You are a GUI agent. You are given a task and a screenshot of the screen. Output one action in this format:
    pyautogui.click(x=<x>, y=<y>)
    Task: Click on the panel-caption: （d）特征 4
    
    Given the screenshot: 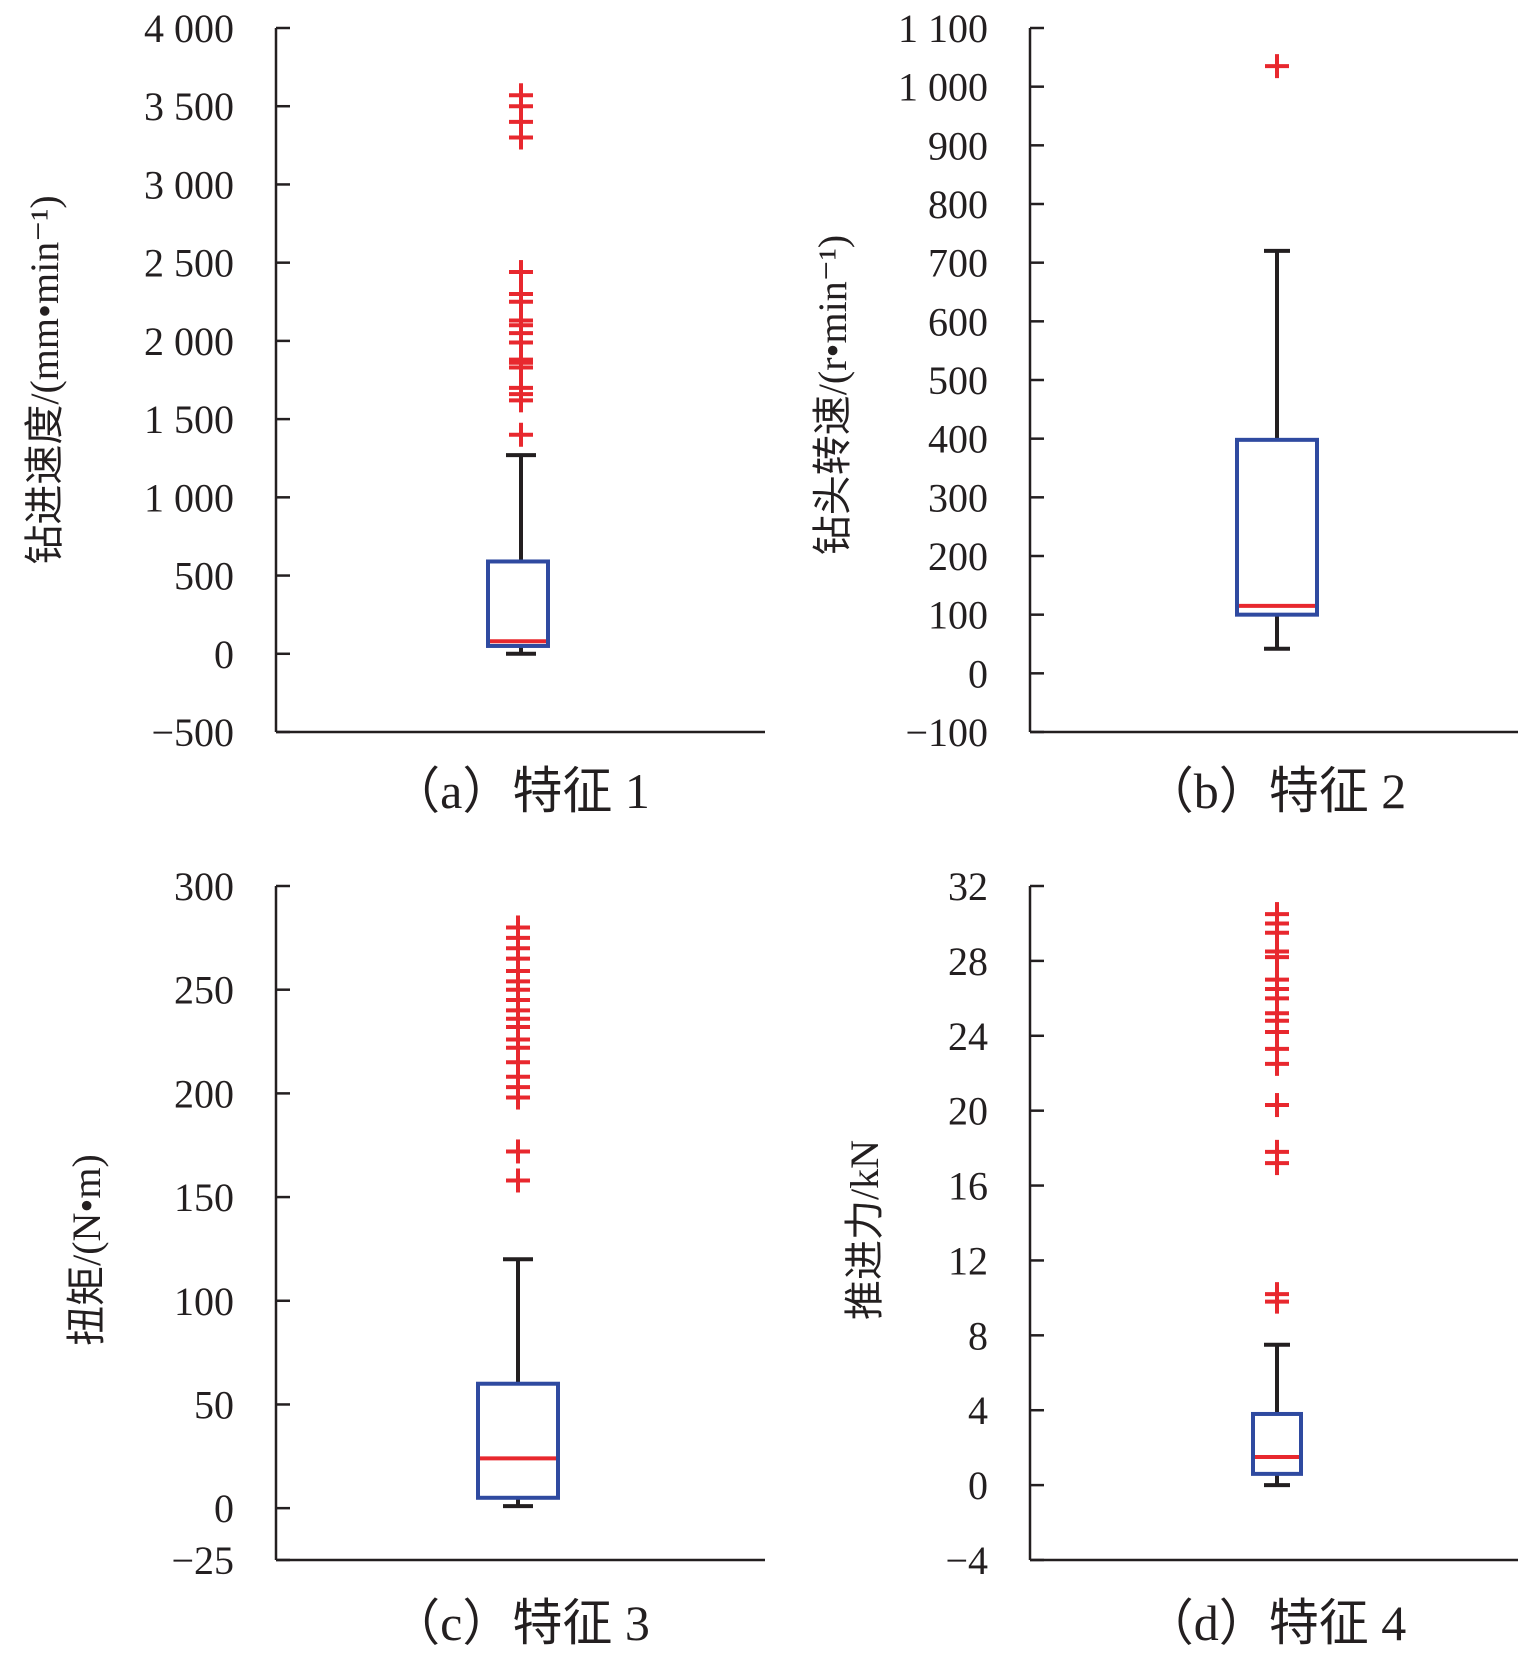 What is the action you would take?
    pyautogui.click(x=1275, y=1623)
    